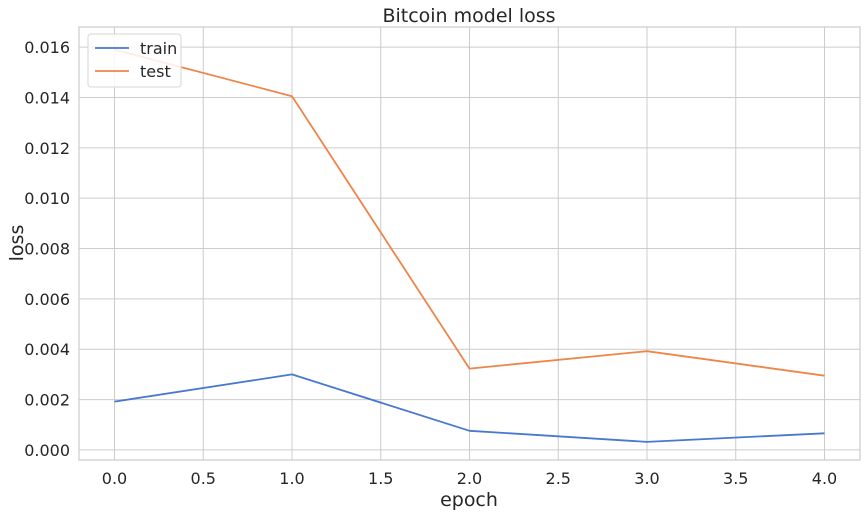 This screenshot has height=515, width=868. What do you see at coordinates (155, 71) in the screenshot?
I see `legend-label: test` at bounding box center [155, 71].